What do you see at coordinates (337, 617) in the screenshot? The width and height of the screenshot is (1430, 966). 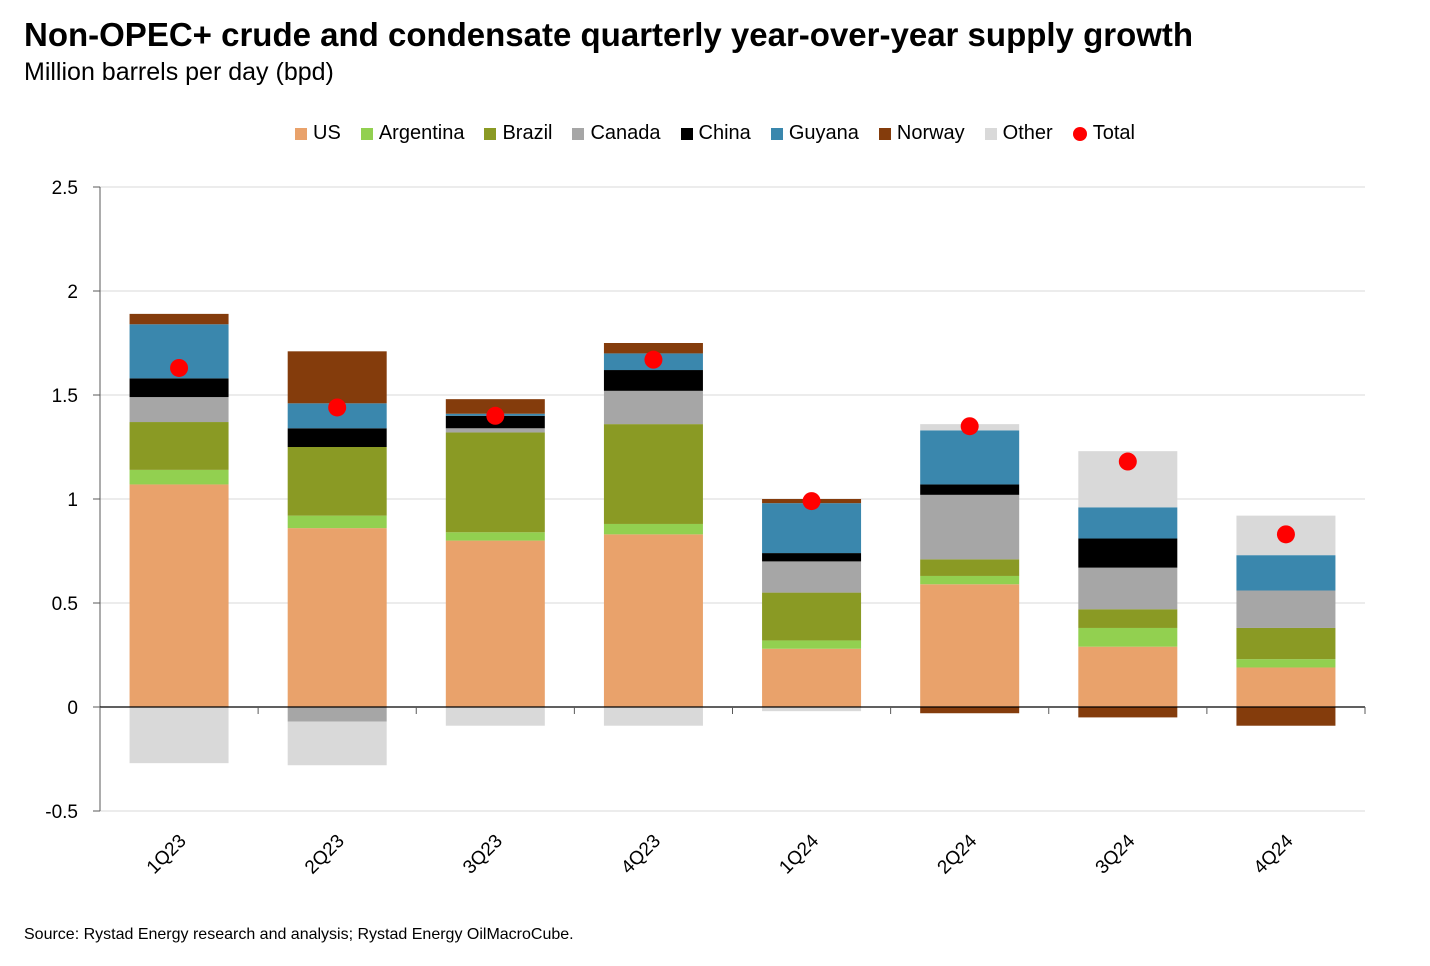 I see `bar-us-2q23` at bounding box center [337, 617].